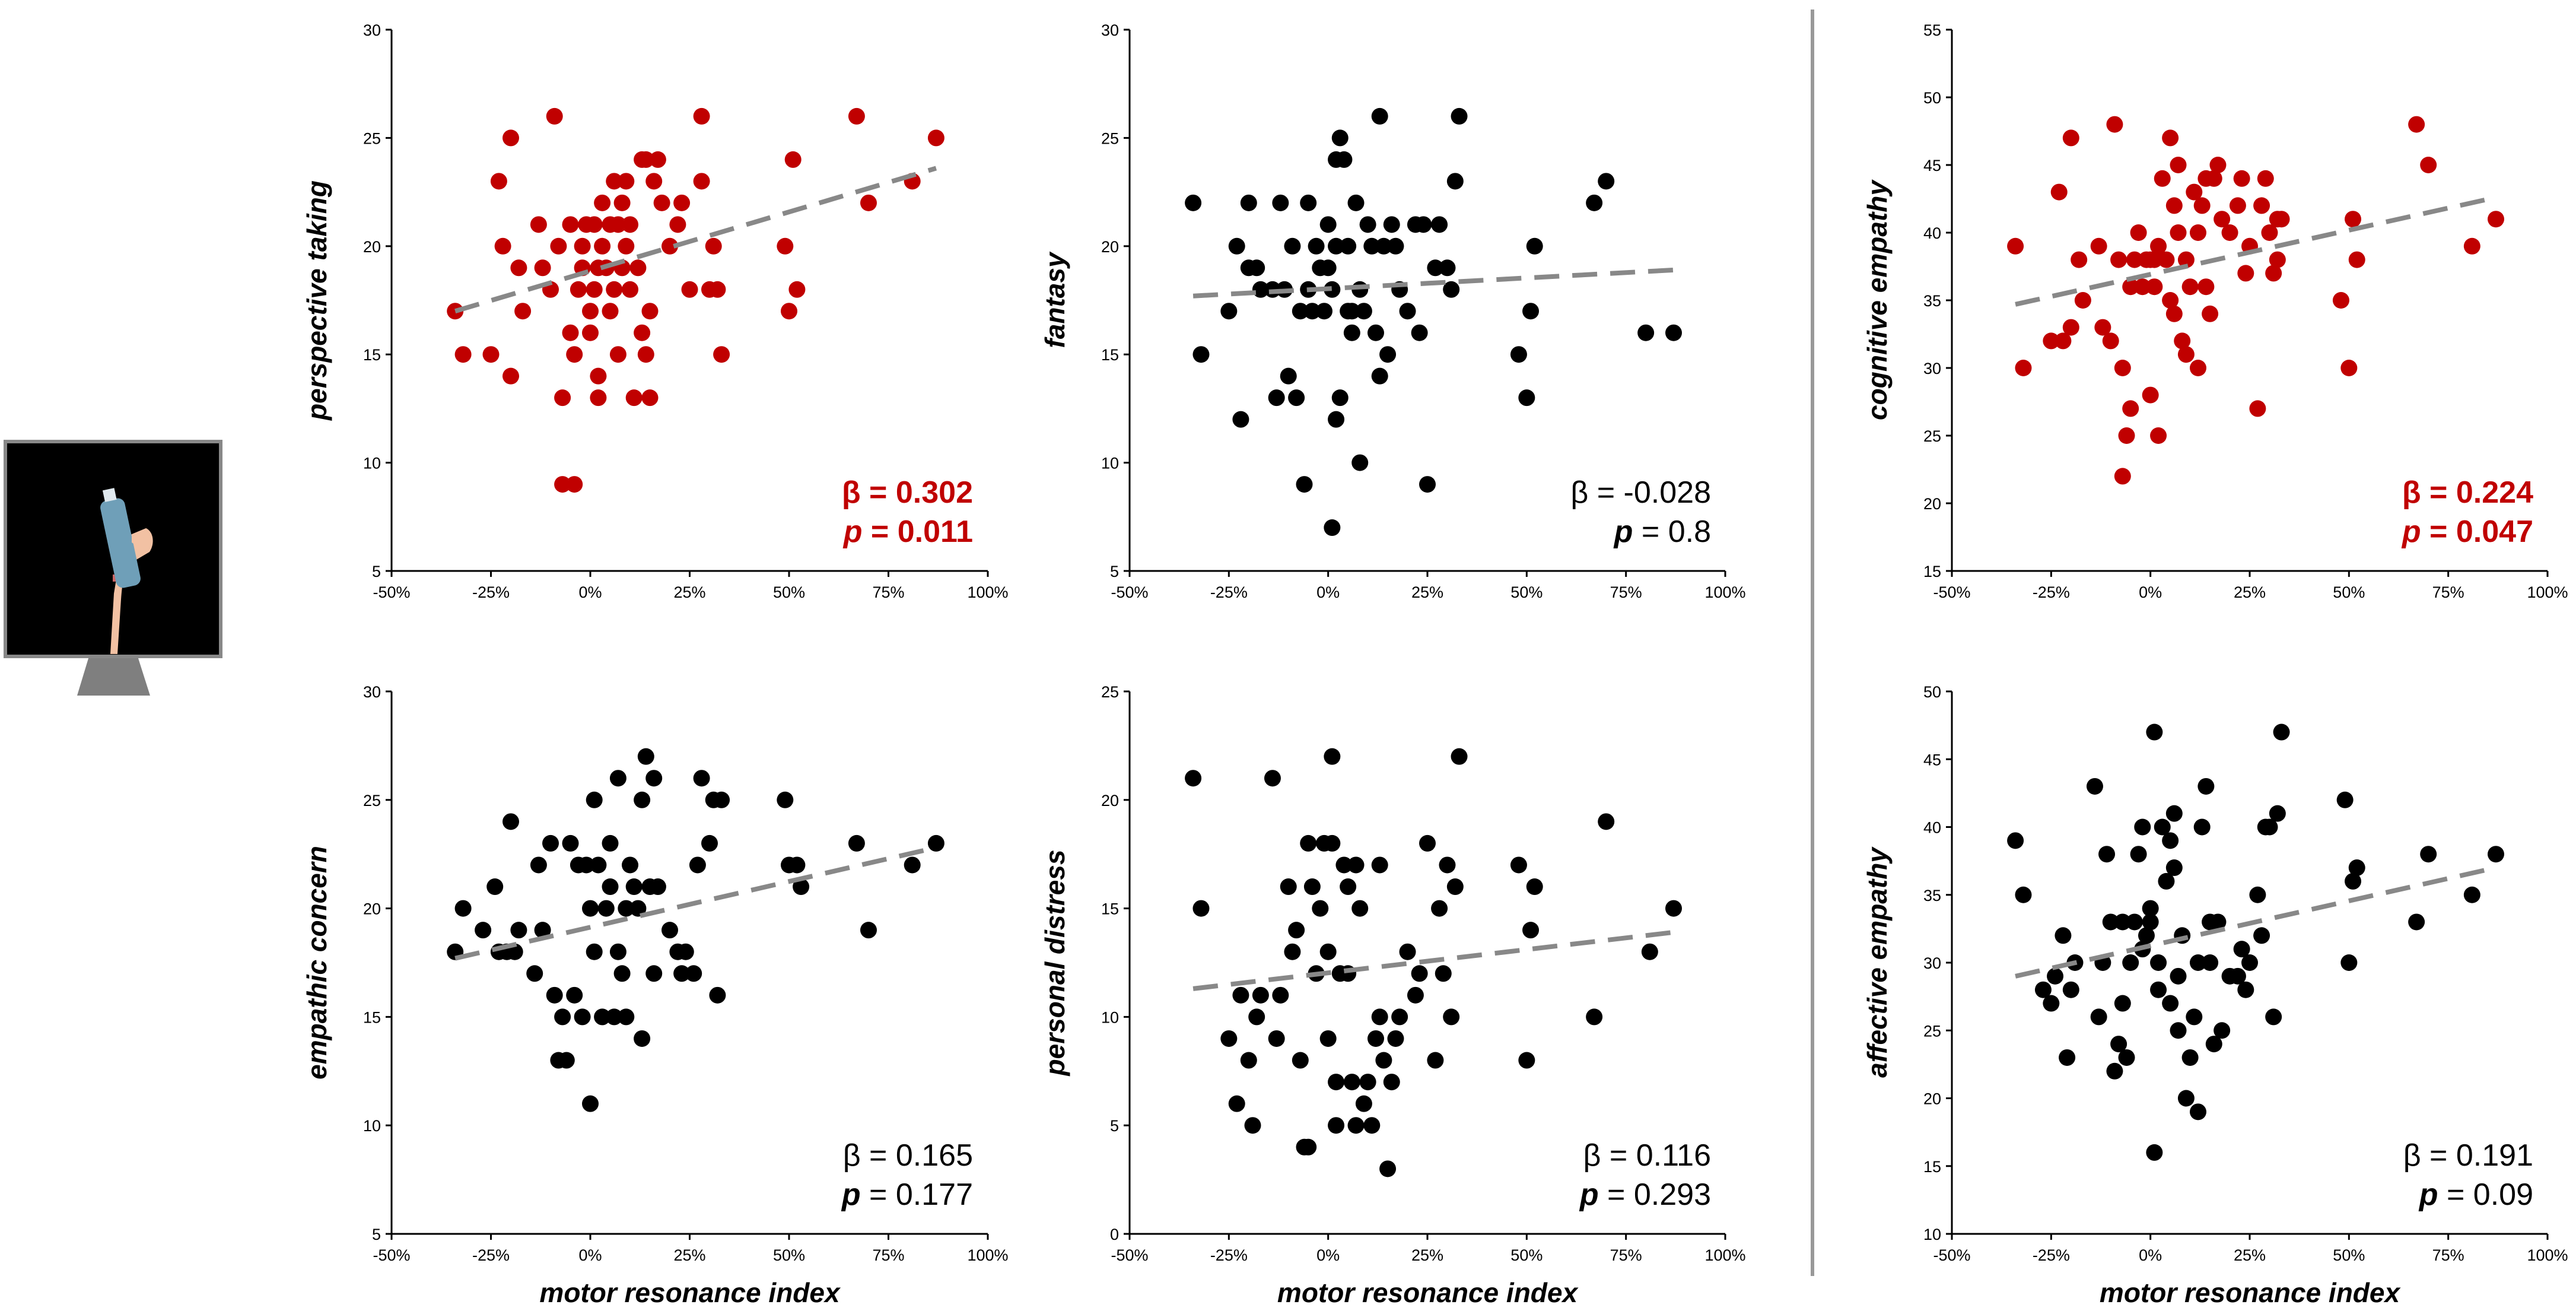 Image resolution: width=2576 pixels, height=1314 pixels. What do you see at coordinates (1951, 1255) in the screenshot?
I see `x-tick-label: -50%` at bounding box center [1951, 1255].